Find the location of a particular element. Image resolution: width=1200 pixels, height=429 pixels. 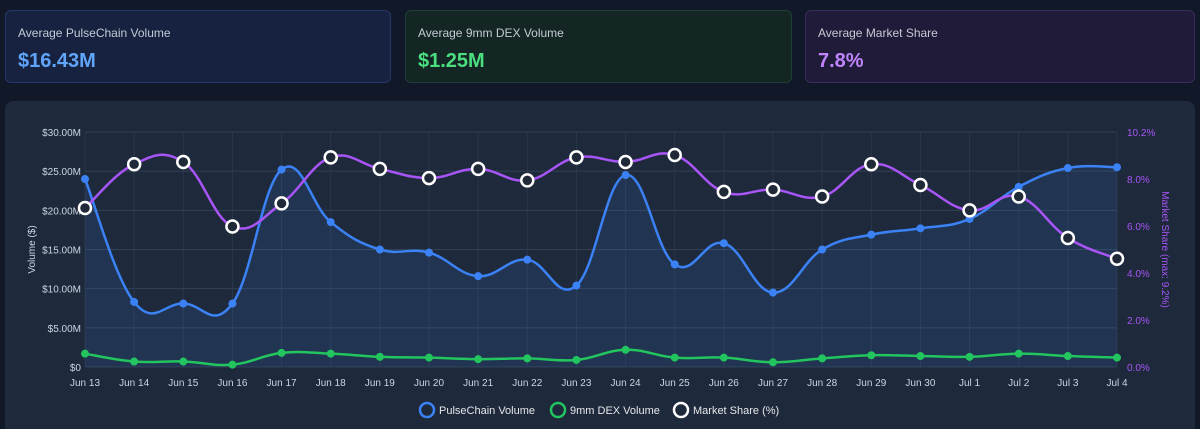

y2-tick-label: 2.0% is located at coordinates (1138, 321).